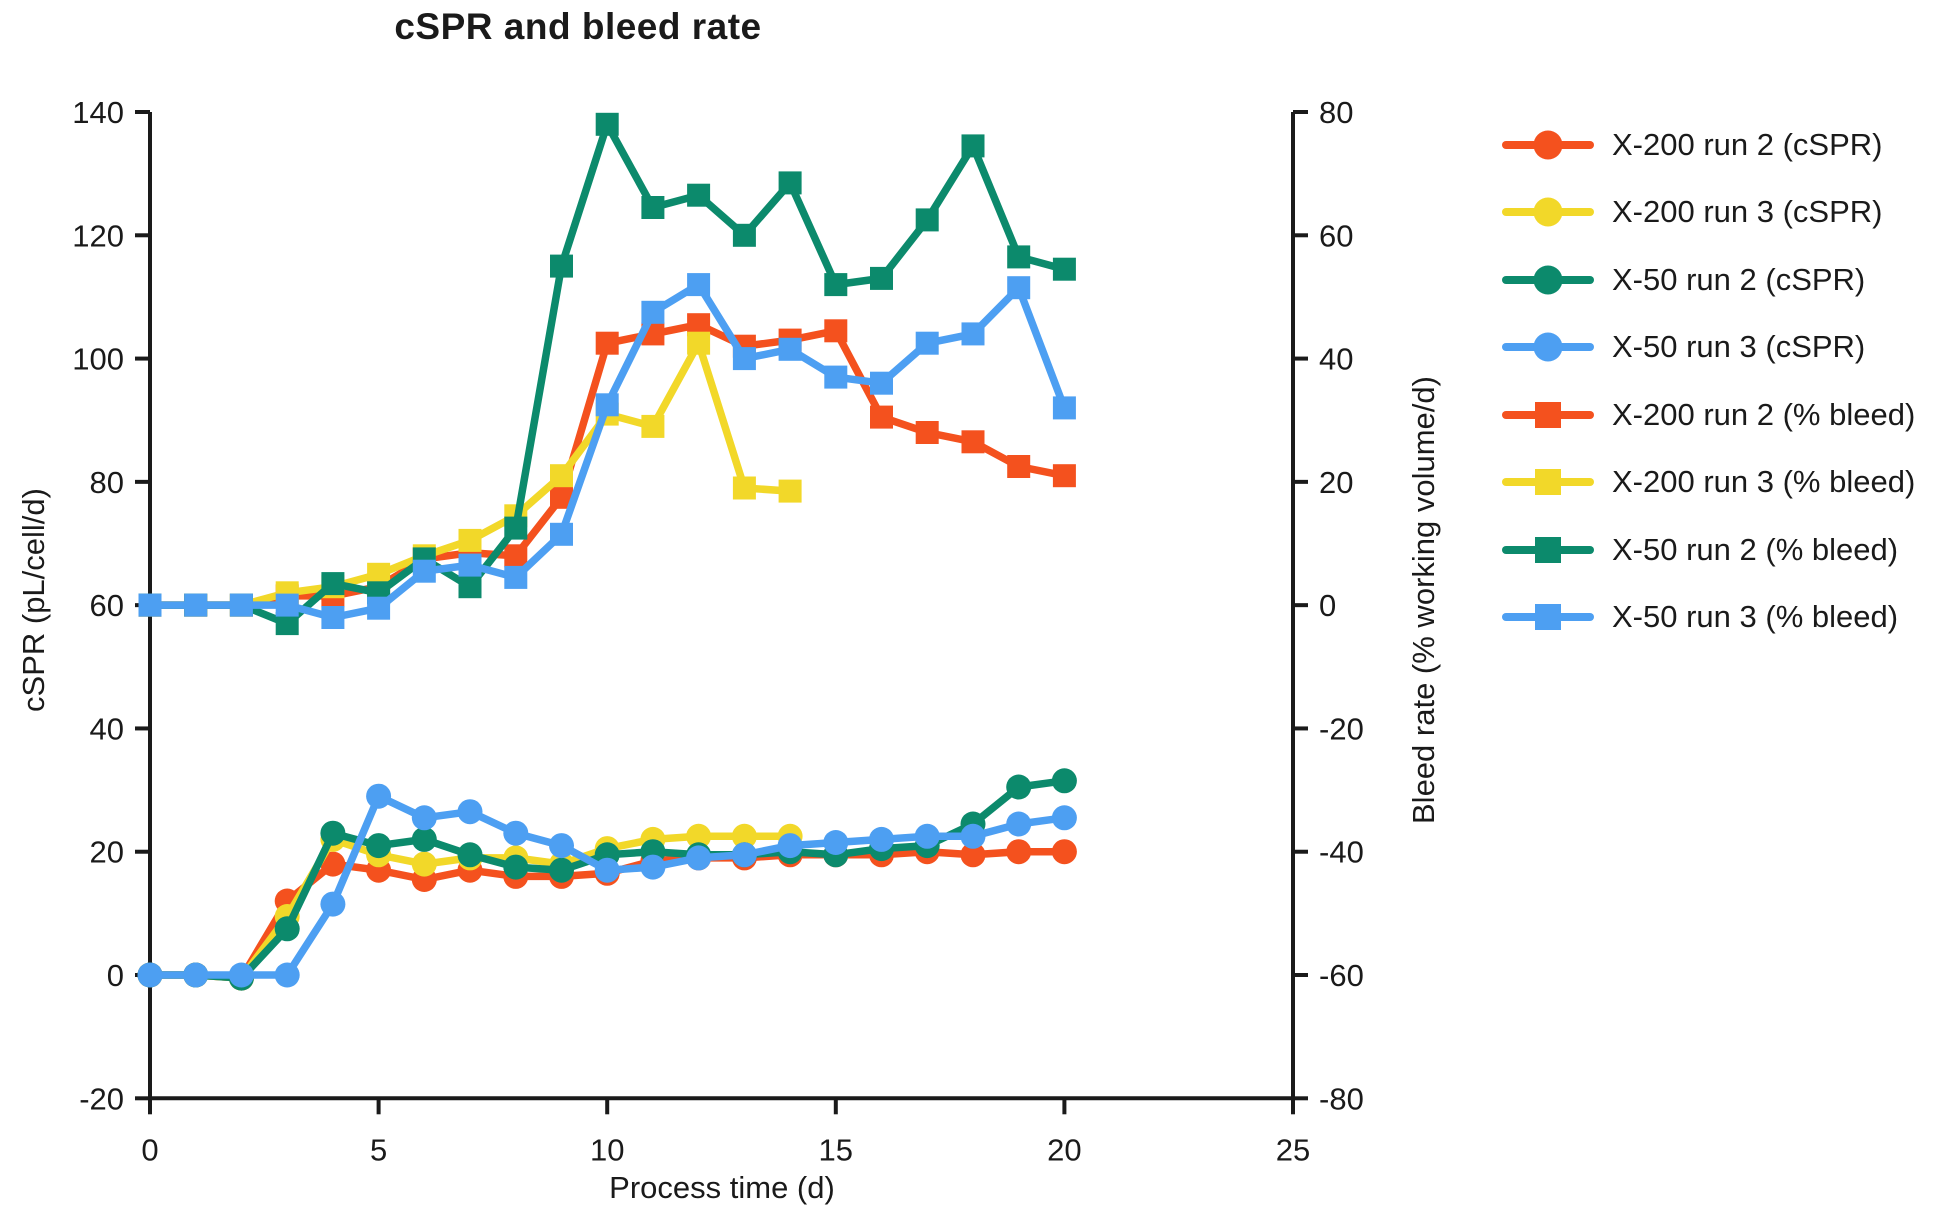 The width and height of the screenshot is (1944, 1223). What do you see at coordinates (1755, 617) in the screenshot?
I see `legend-label: X-50 run 3 (% bleed)` at bounding box center [1755, 617].